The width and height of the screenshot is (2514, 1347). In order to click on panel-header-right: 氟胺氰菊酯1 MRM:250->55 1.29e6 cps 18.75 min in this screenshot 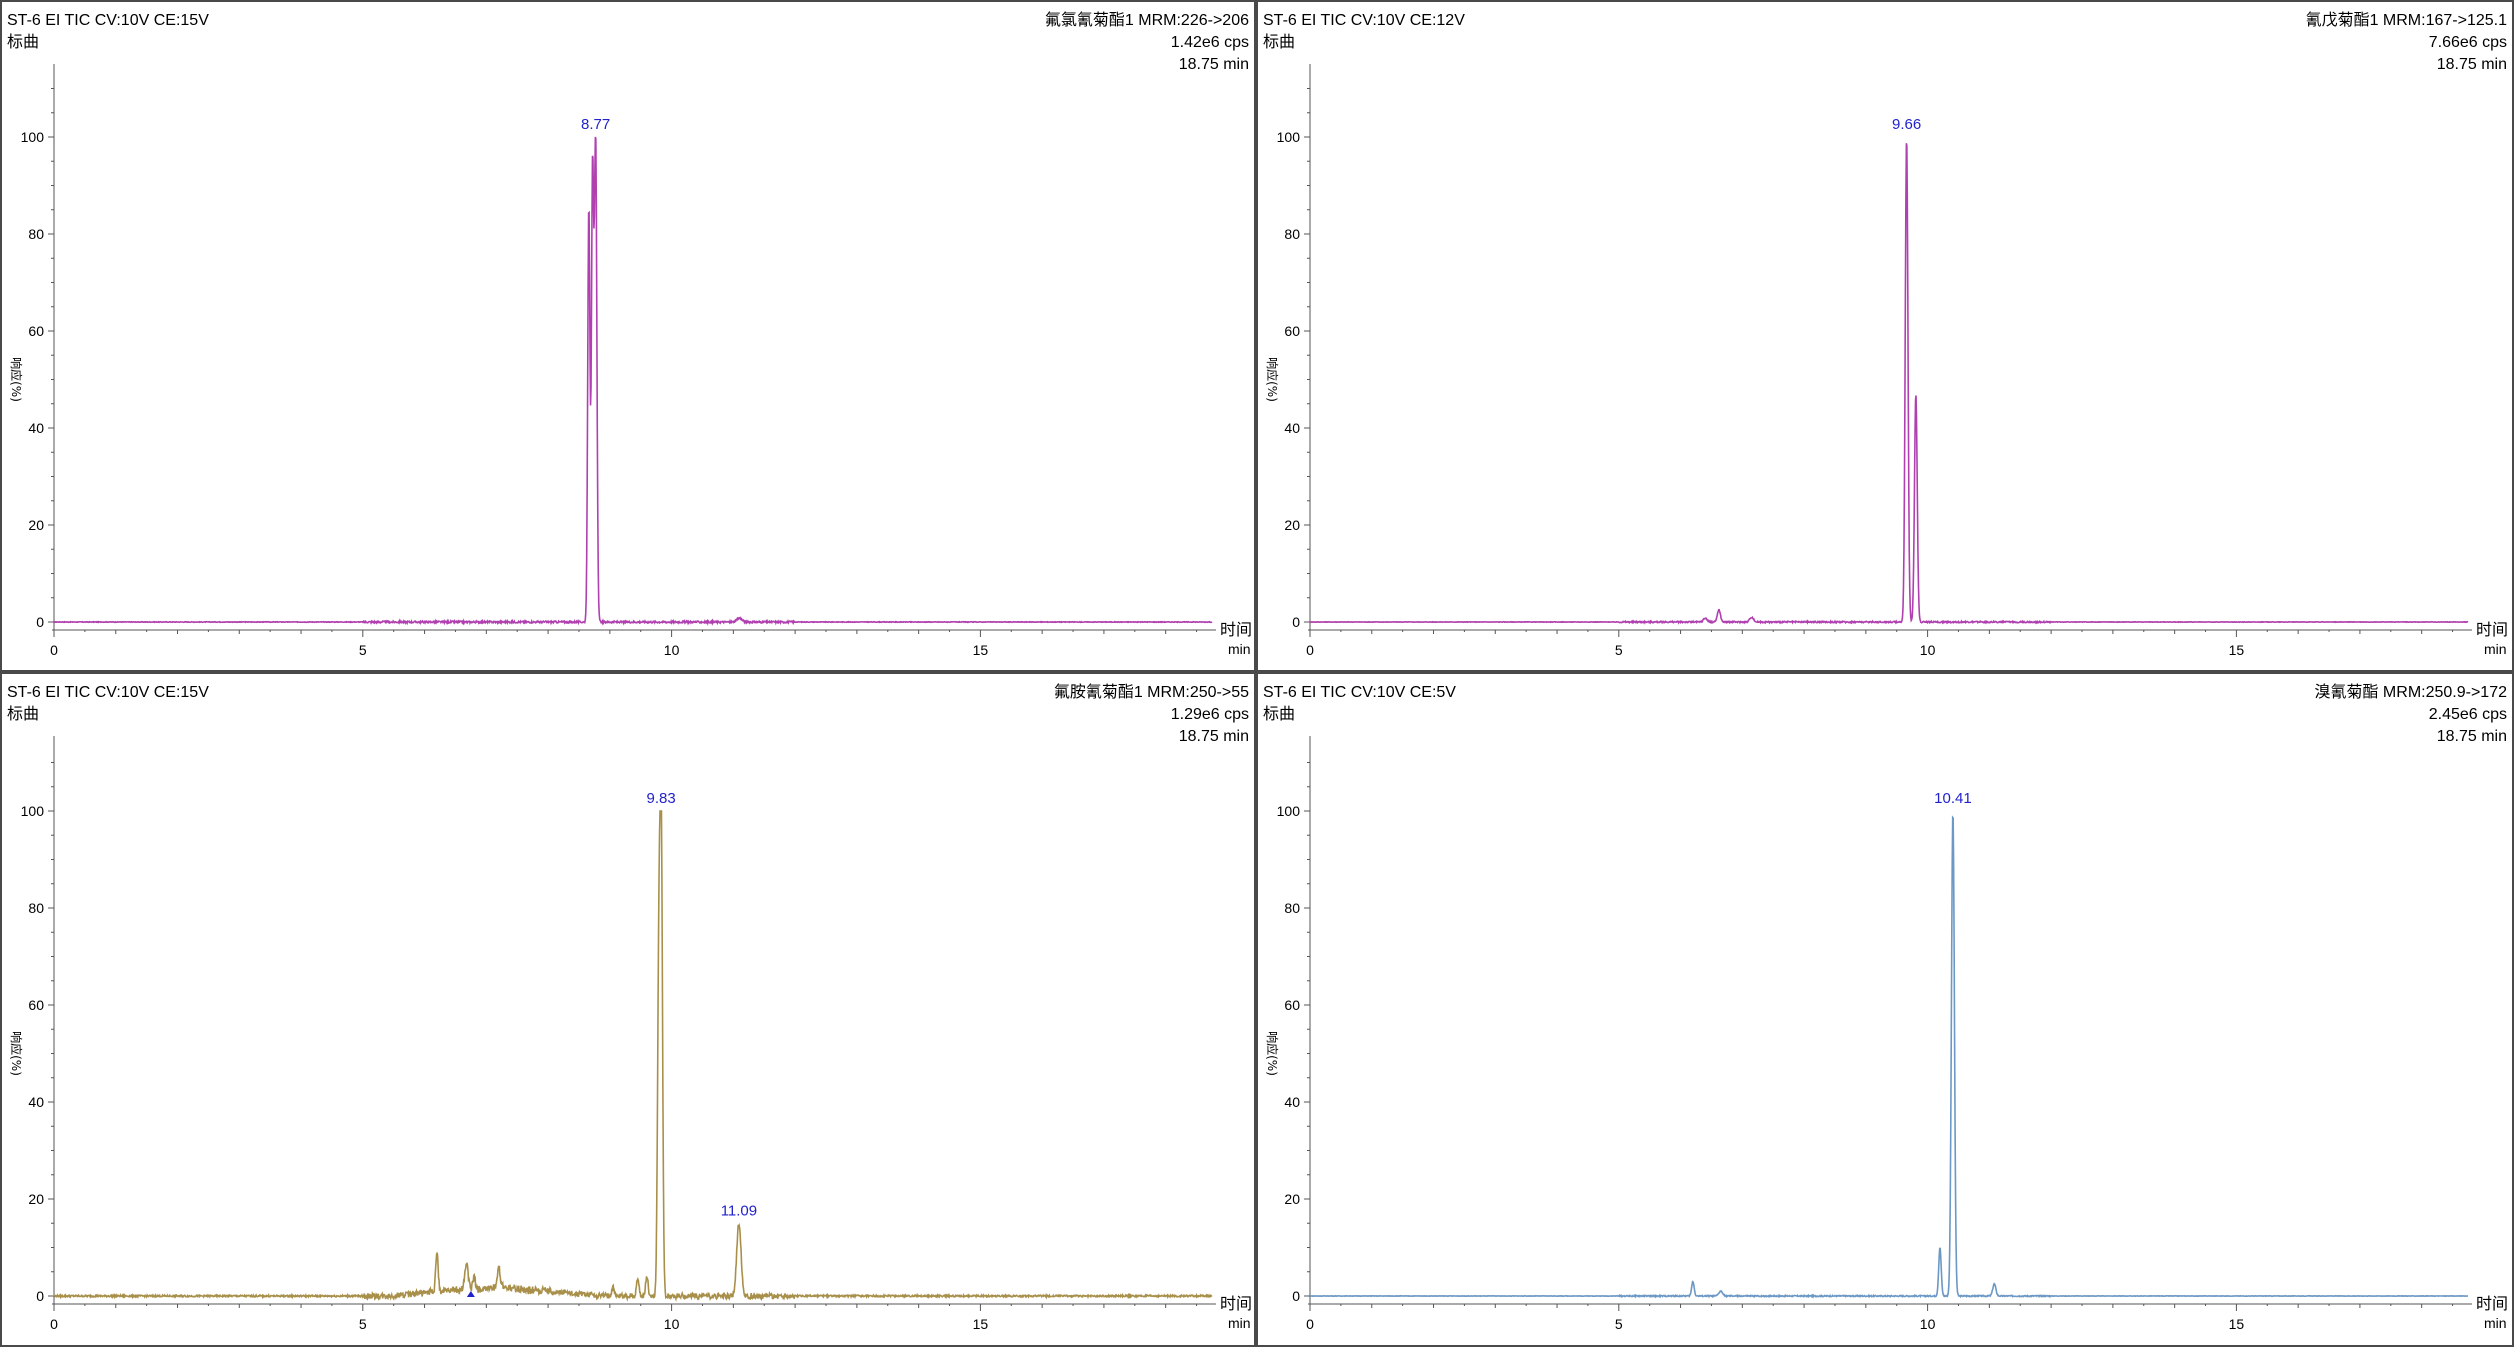, I will do `click(1151, 715)`.